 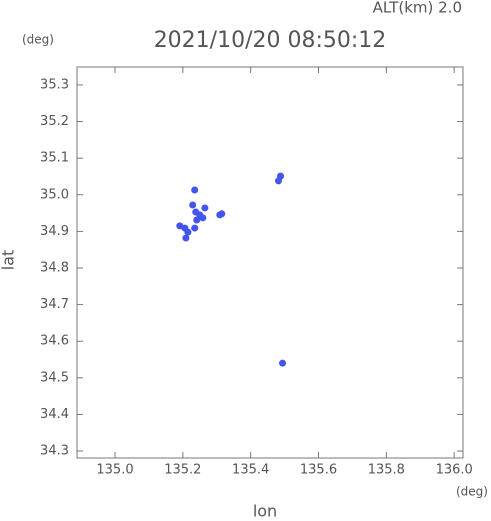 What do you see at coordinates (250, 470) in the screenshot?
I see `x-tick-label: 135.4` at bounding box center [250, 470].